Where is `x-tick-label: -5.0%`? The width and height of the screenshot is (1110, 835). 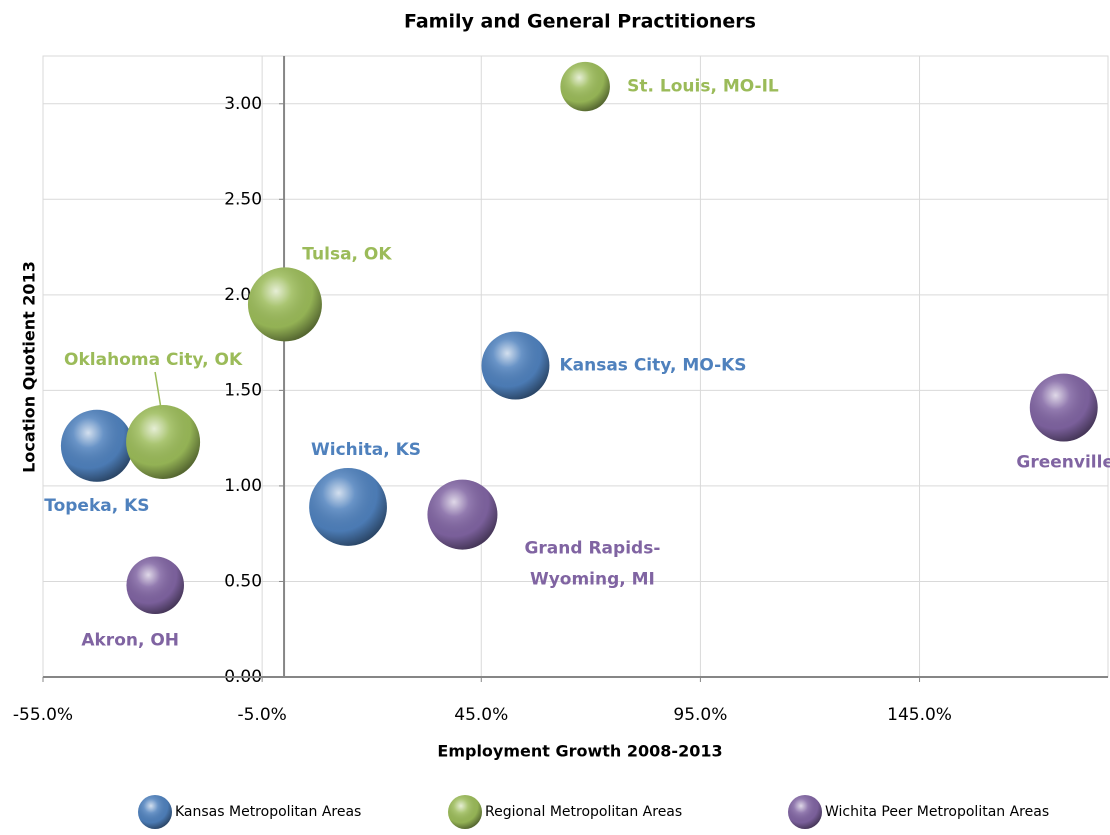 x-tick-label: -5.0% is located at coordinates (261, 715).